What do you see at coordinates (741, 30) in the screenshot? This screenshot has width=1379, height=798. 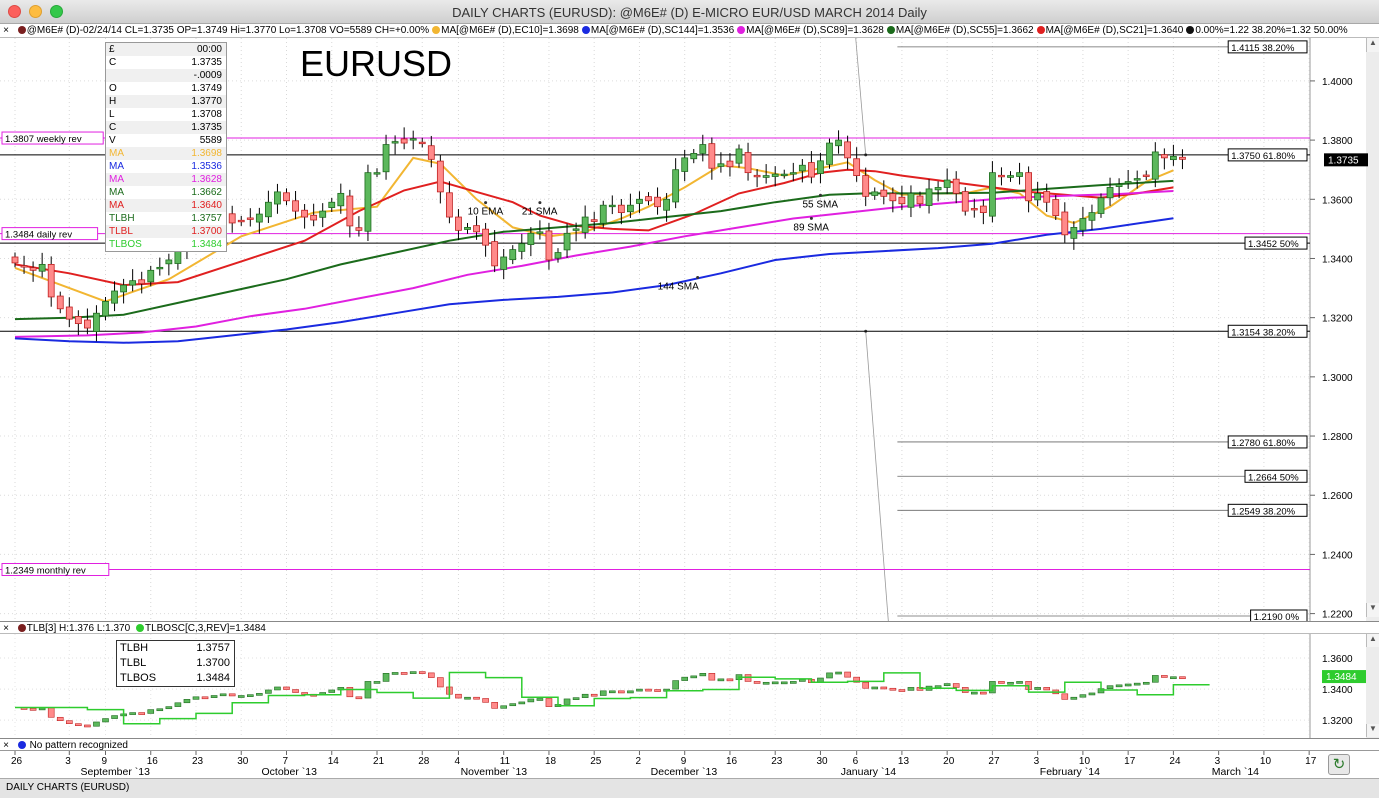 I see `legend-series-dot-icon` at bounding box center [741, 30].